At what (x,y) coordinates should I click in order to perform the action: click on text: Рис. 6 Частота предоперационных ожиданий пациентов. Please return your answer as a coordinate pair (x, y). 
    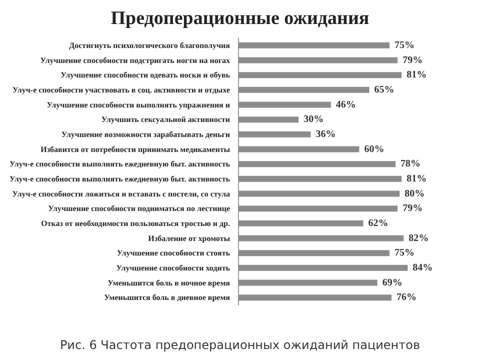
    Looking at the image, I should click on (240, 345).